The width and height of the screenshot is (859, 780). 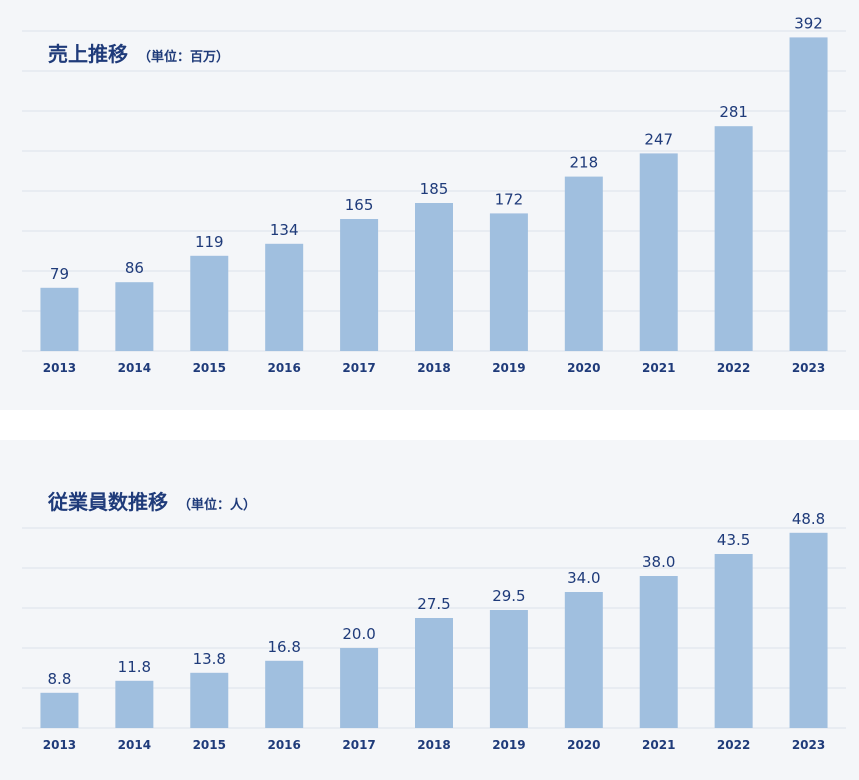 I want to click on sales-x-tick-2019: 2019, so click(x=508, y=368).